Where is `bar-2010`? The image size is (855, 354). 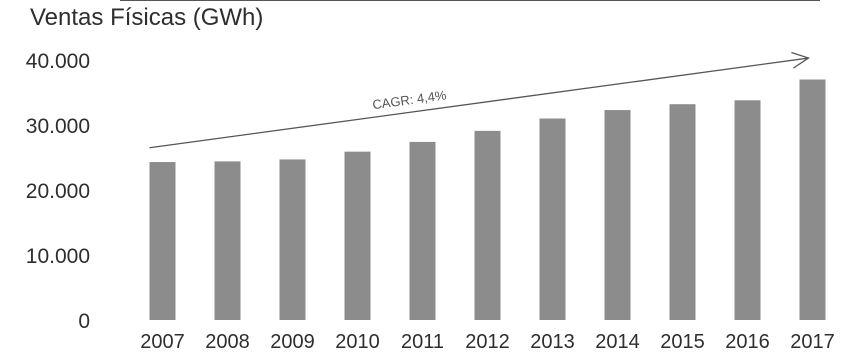 bar-2010 is located at coordinates (357, 235).